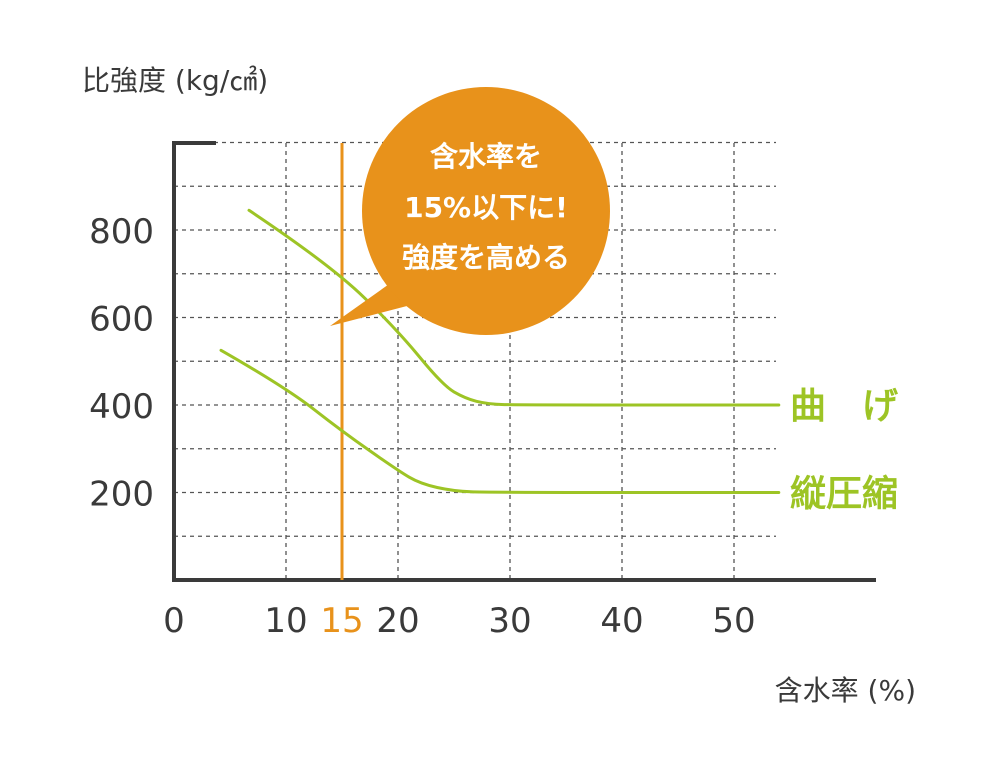 Image resolution: width=1000 pixels, height=760 pixels. I want to click on y-tick-label: 400, so click(121, 407).